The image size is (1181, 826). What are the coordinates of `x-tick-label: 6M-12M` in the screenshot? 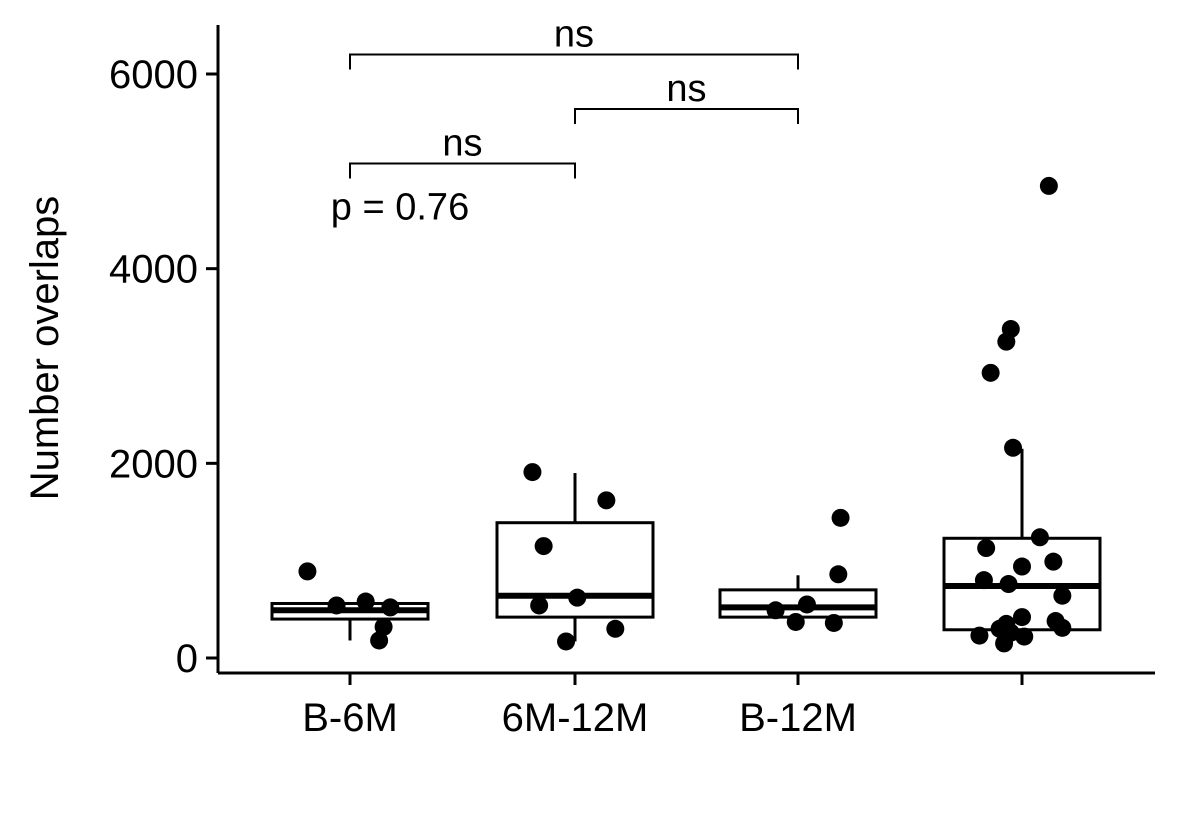 It's located at (575, 718).